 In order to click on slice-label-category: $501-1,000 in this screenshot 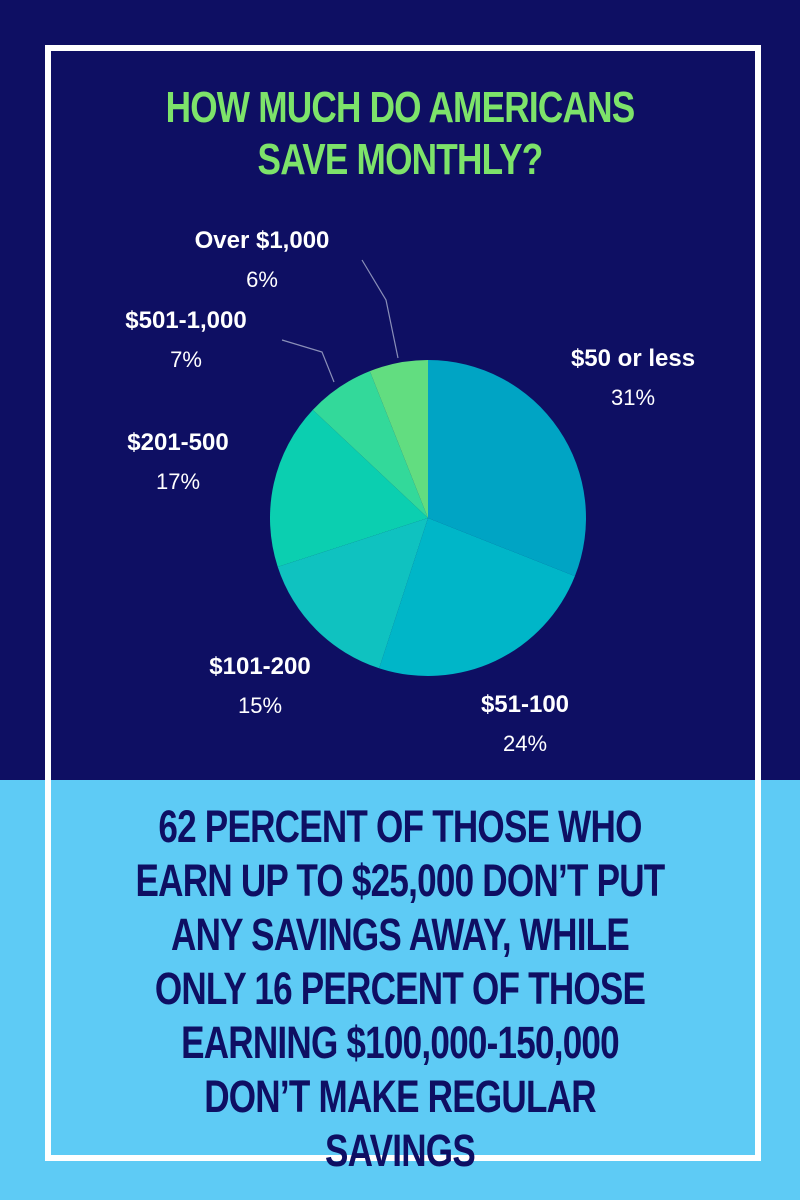, I will do `click(185, 320)`.